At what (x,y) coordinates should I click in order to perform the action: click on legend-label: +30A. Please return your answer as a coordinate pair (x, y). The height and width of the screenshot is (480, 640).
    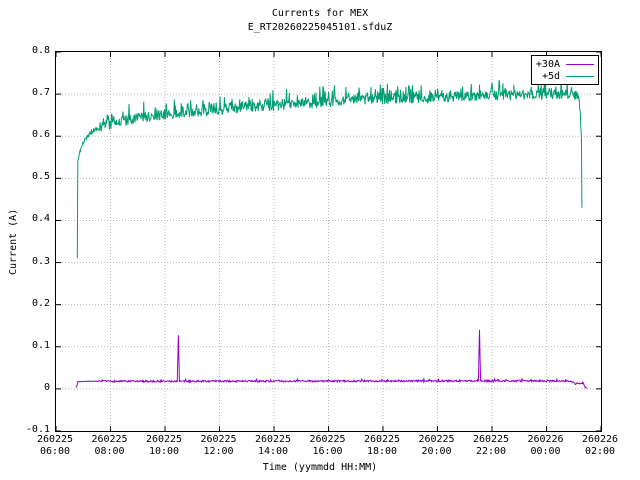
    Looking at the image, I should click on (547, 64).